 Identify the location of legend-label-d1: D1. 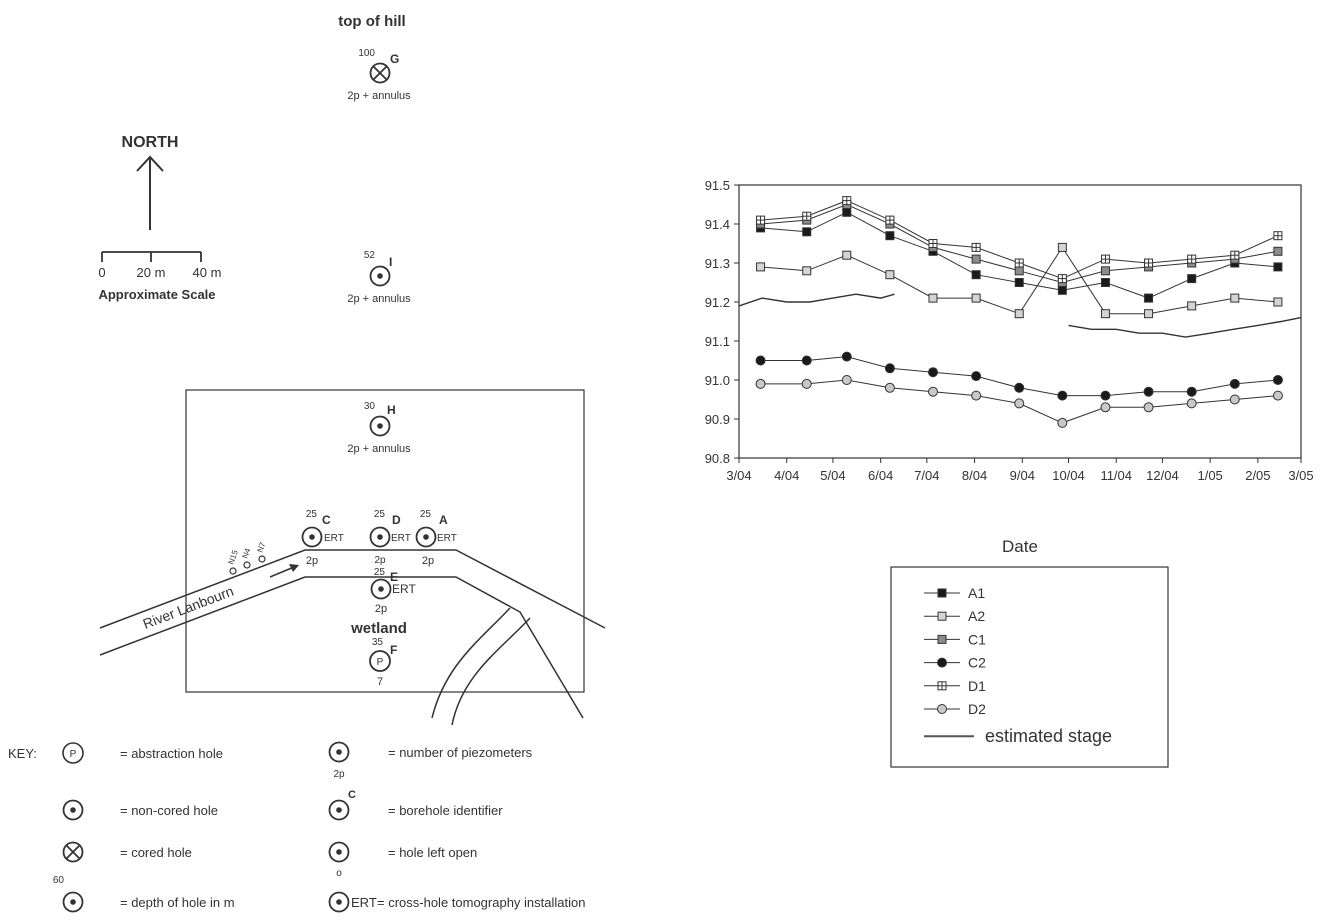
(977, 686).